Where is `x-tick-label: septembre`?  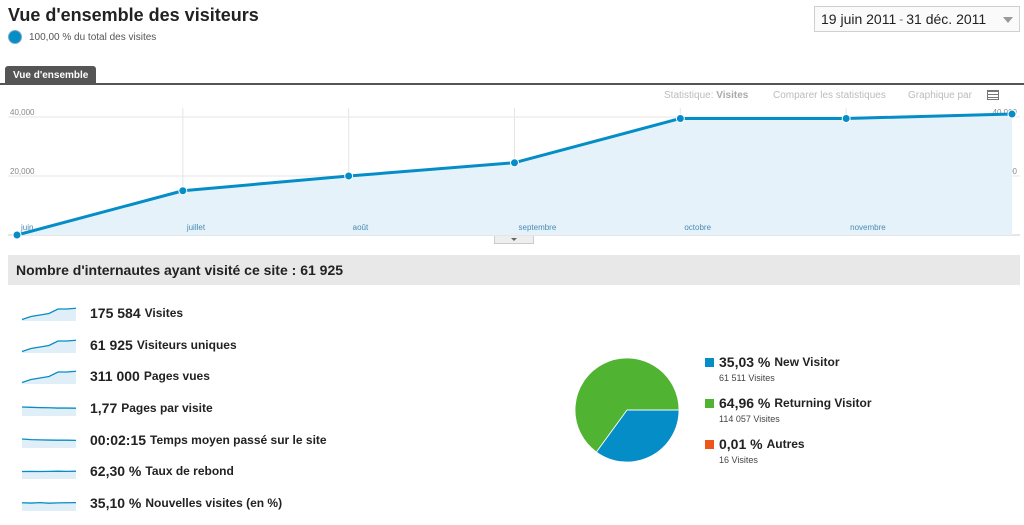 x-tick-label: septembre is located at coordinates (538, 227).